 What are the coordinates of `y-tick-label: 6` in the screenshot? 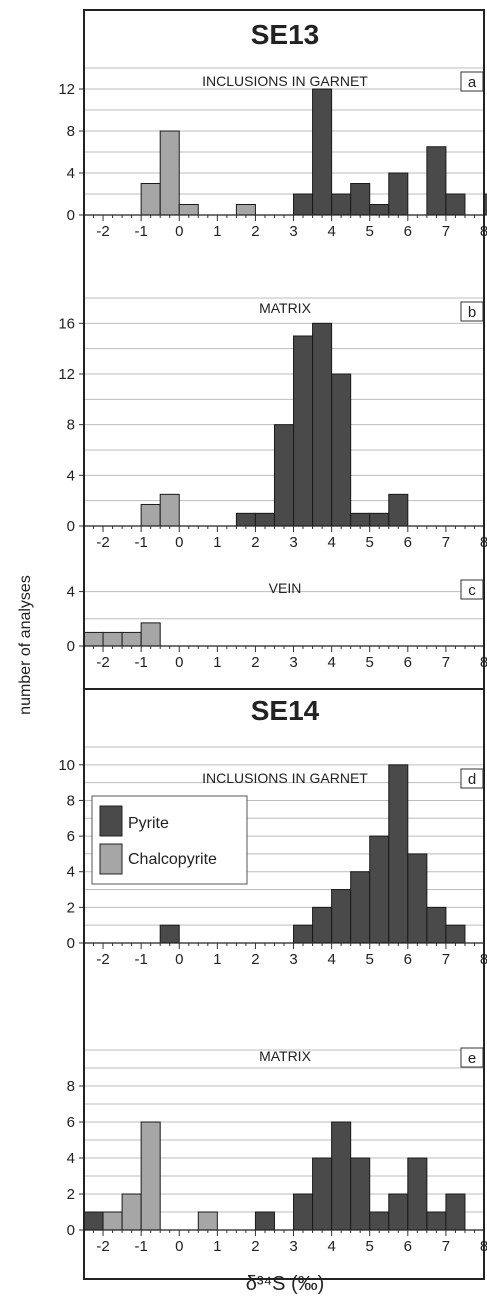 It's located at (71, 1122).